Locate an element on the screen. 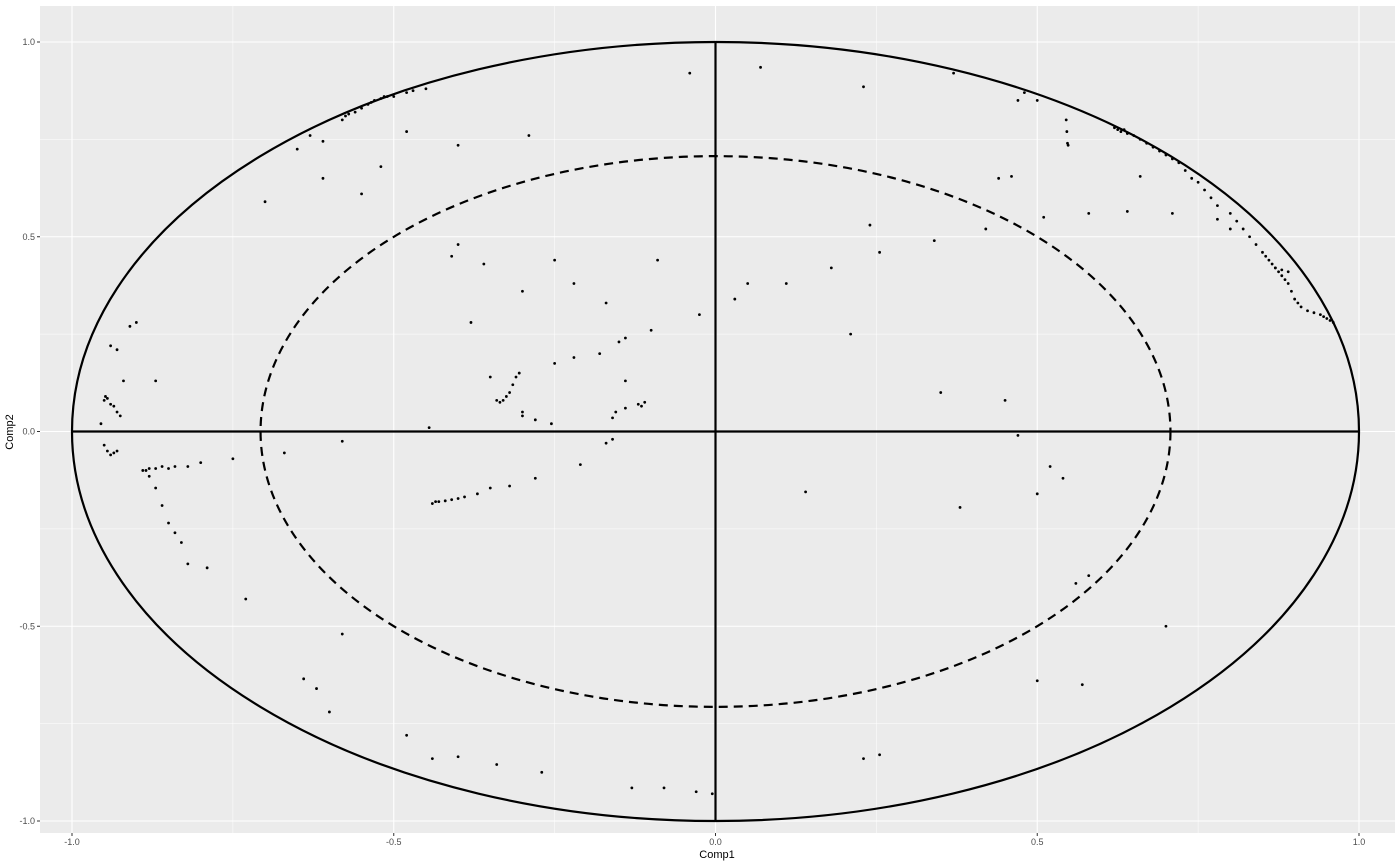  x-axis-title: Comp1 is located at coordinates (716, 855).